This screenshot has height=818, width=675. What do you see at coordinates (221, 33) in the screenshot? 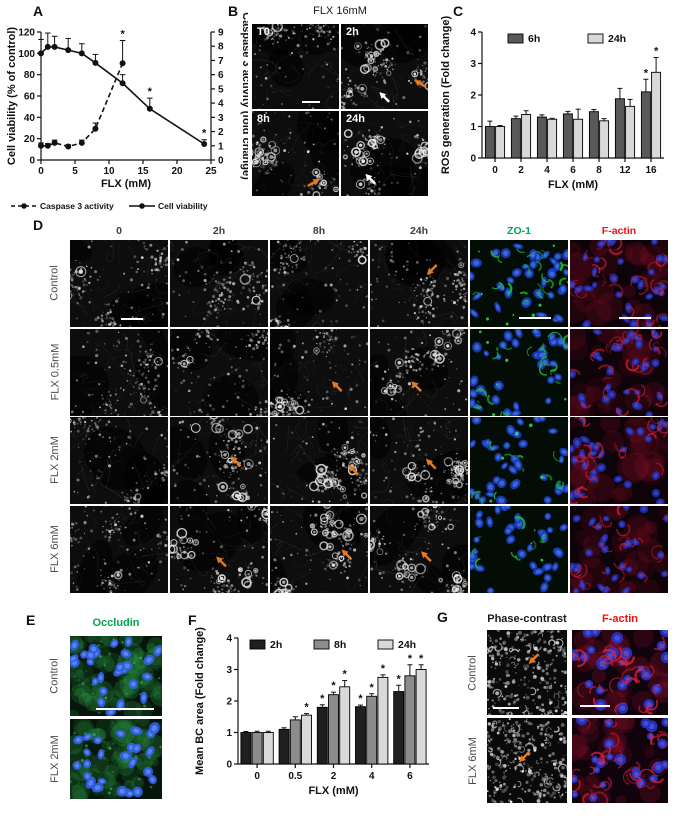
I see `svg-text: 9` at bounding box center [221, 33].